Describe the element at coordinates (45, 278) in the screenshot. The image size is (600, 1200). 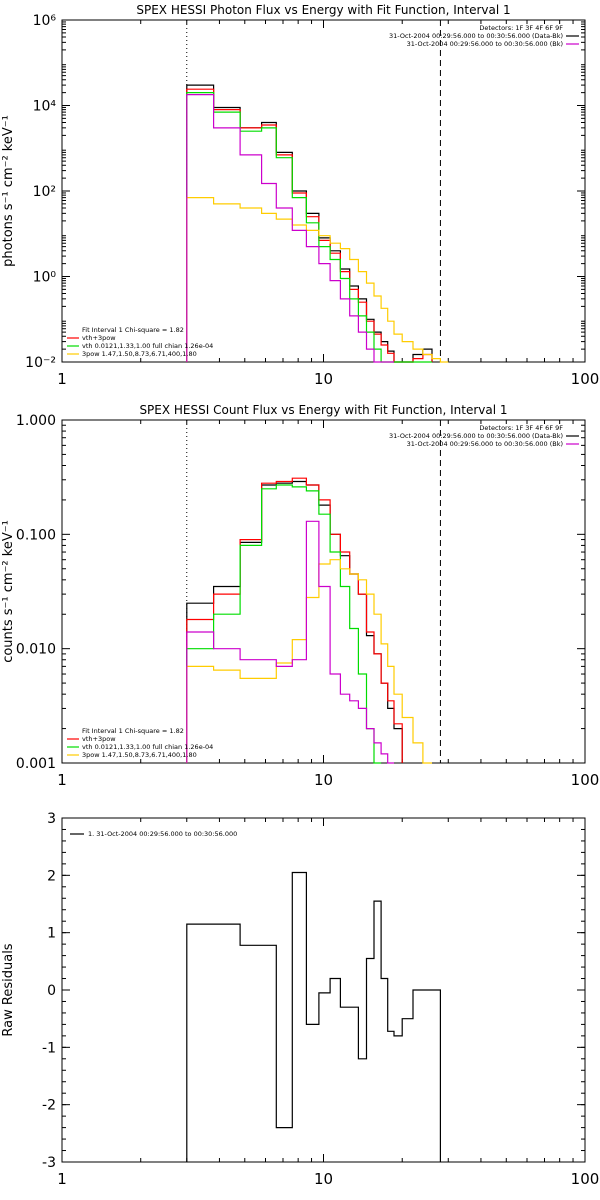
I see `y-tick-label: 10⁰` at that location.